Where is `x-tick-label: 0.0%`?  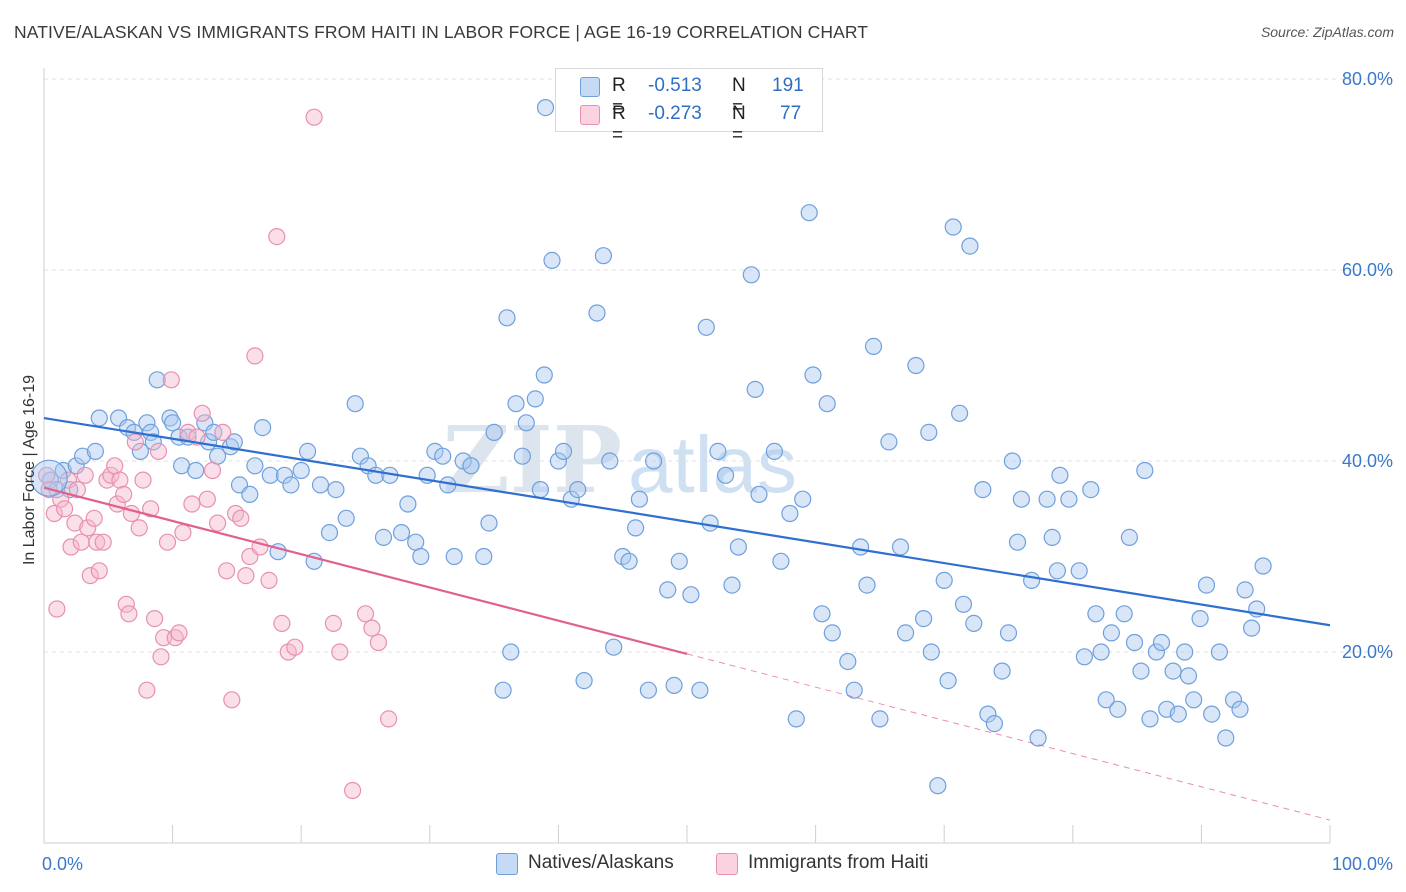 x-tick-label: 0.0% is located at coordinates (62, 864).